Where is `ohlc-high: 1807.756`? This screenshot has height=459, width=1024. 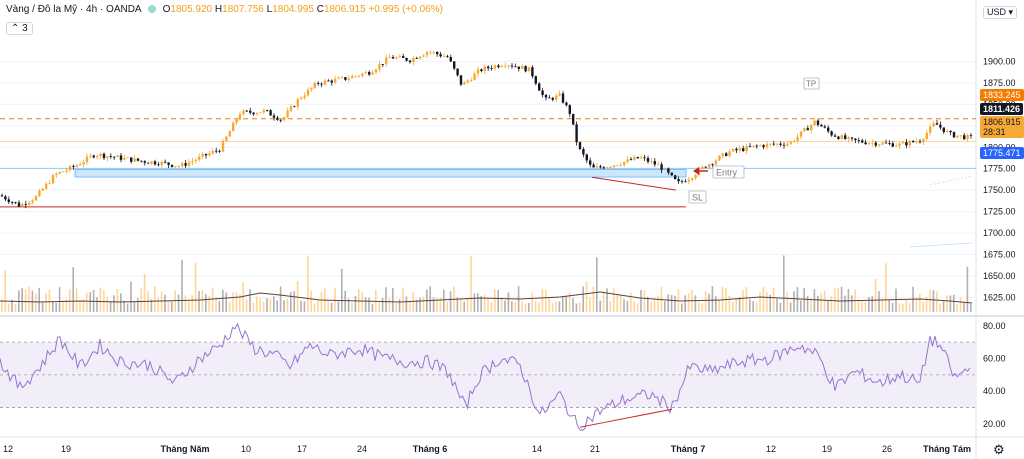
ohlc-high: 1807.756 is located at coordinates (243, 9).